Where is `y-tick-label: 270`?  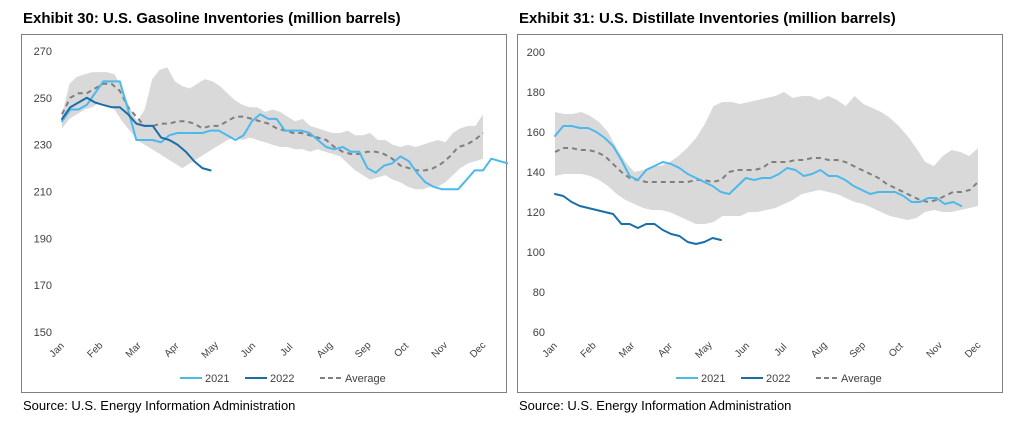 y-tick-label: 270 is located at coordinates (43, 52).